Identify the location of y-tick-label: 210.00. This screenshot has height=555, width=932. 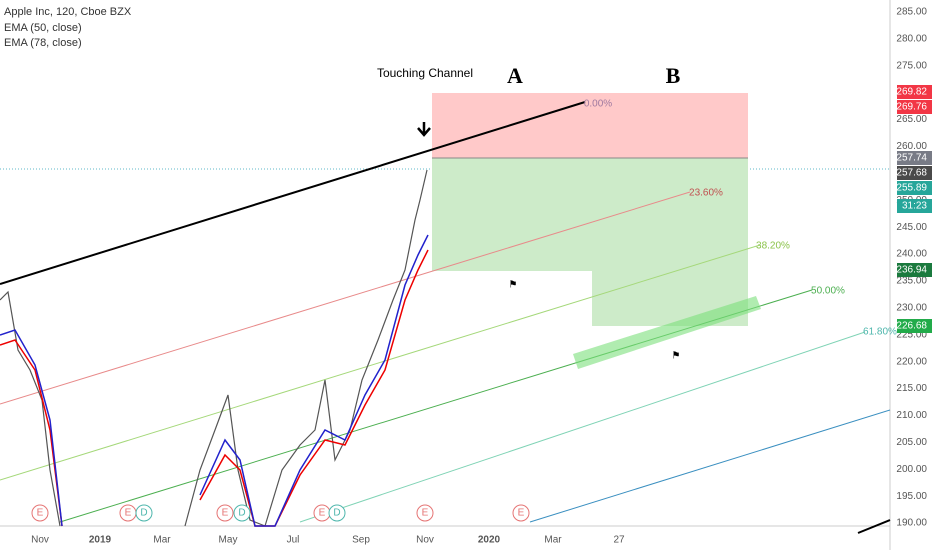
(911, 415).